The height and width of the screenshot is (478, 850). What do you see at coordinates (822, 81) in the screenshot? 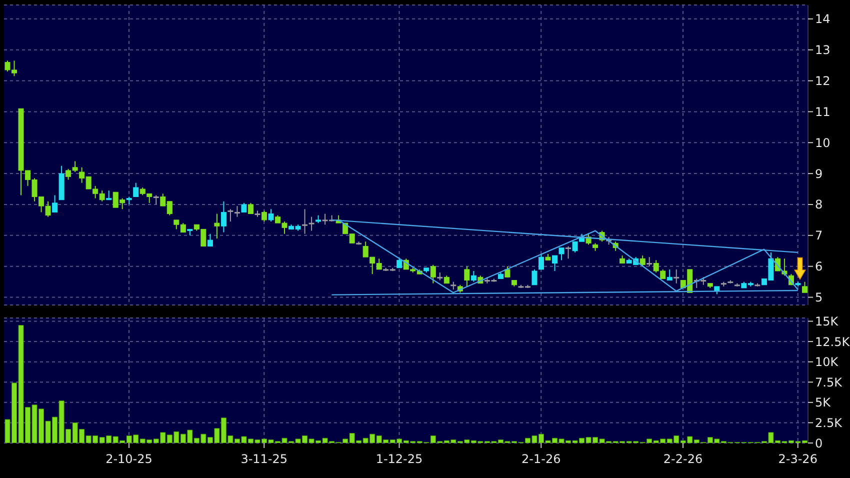
I see `y-tick-label: 12` at bounding box center [822, 81].